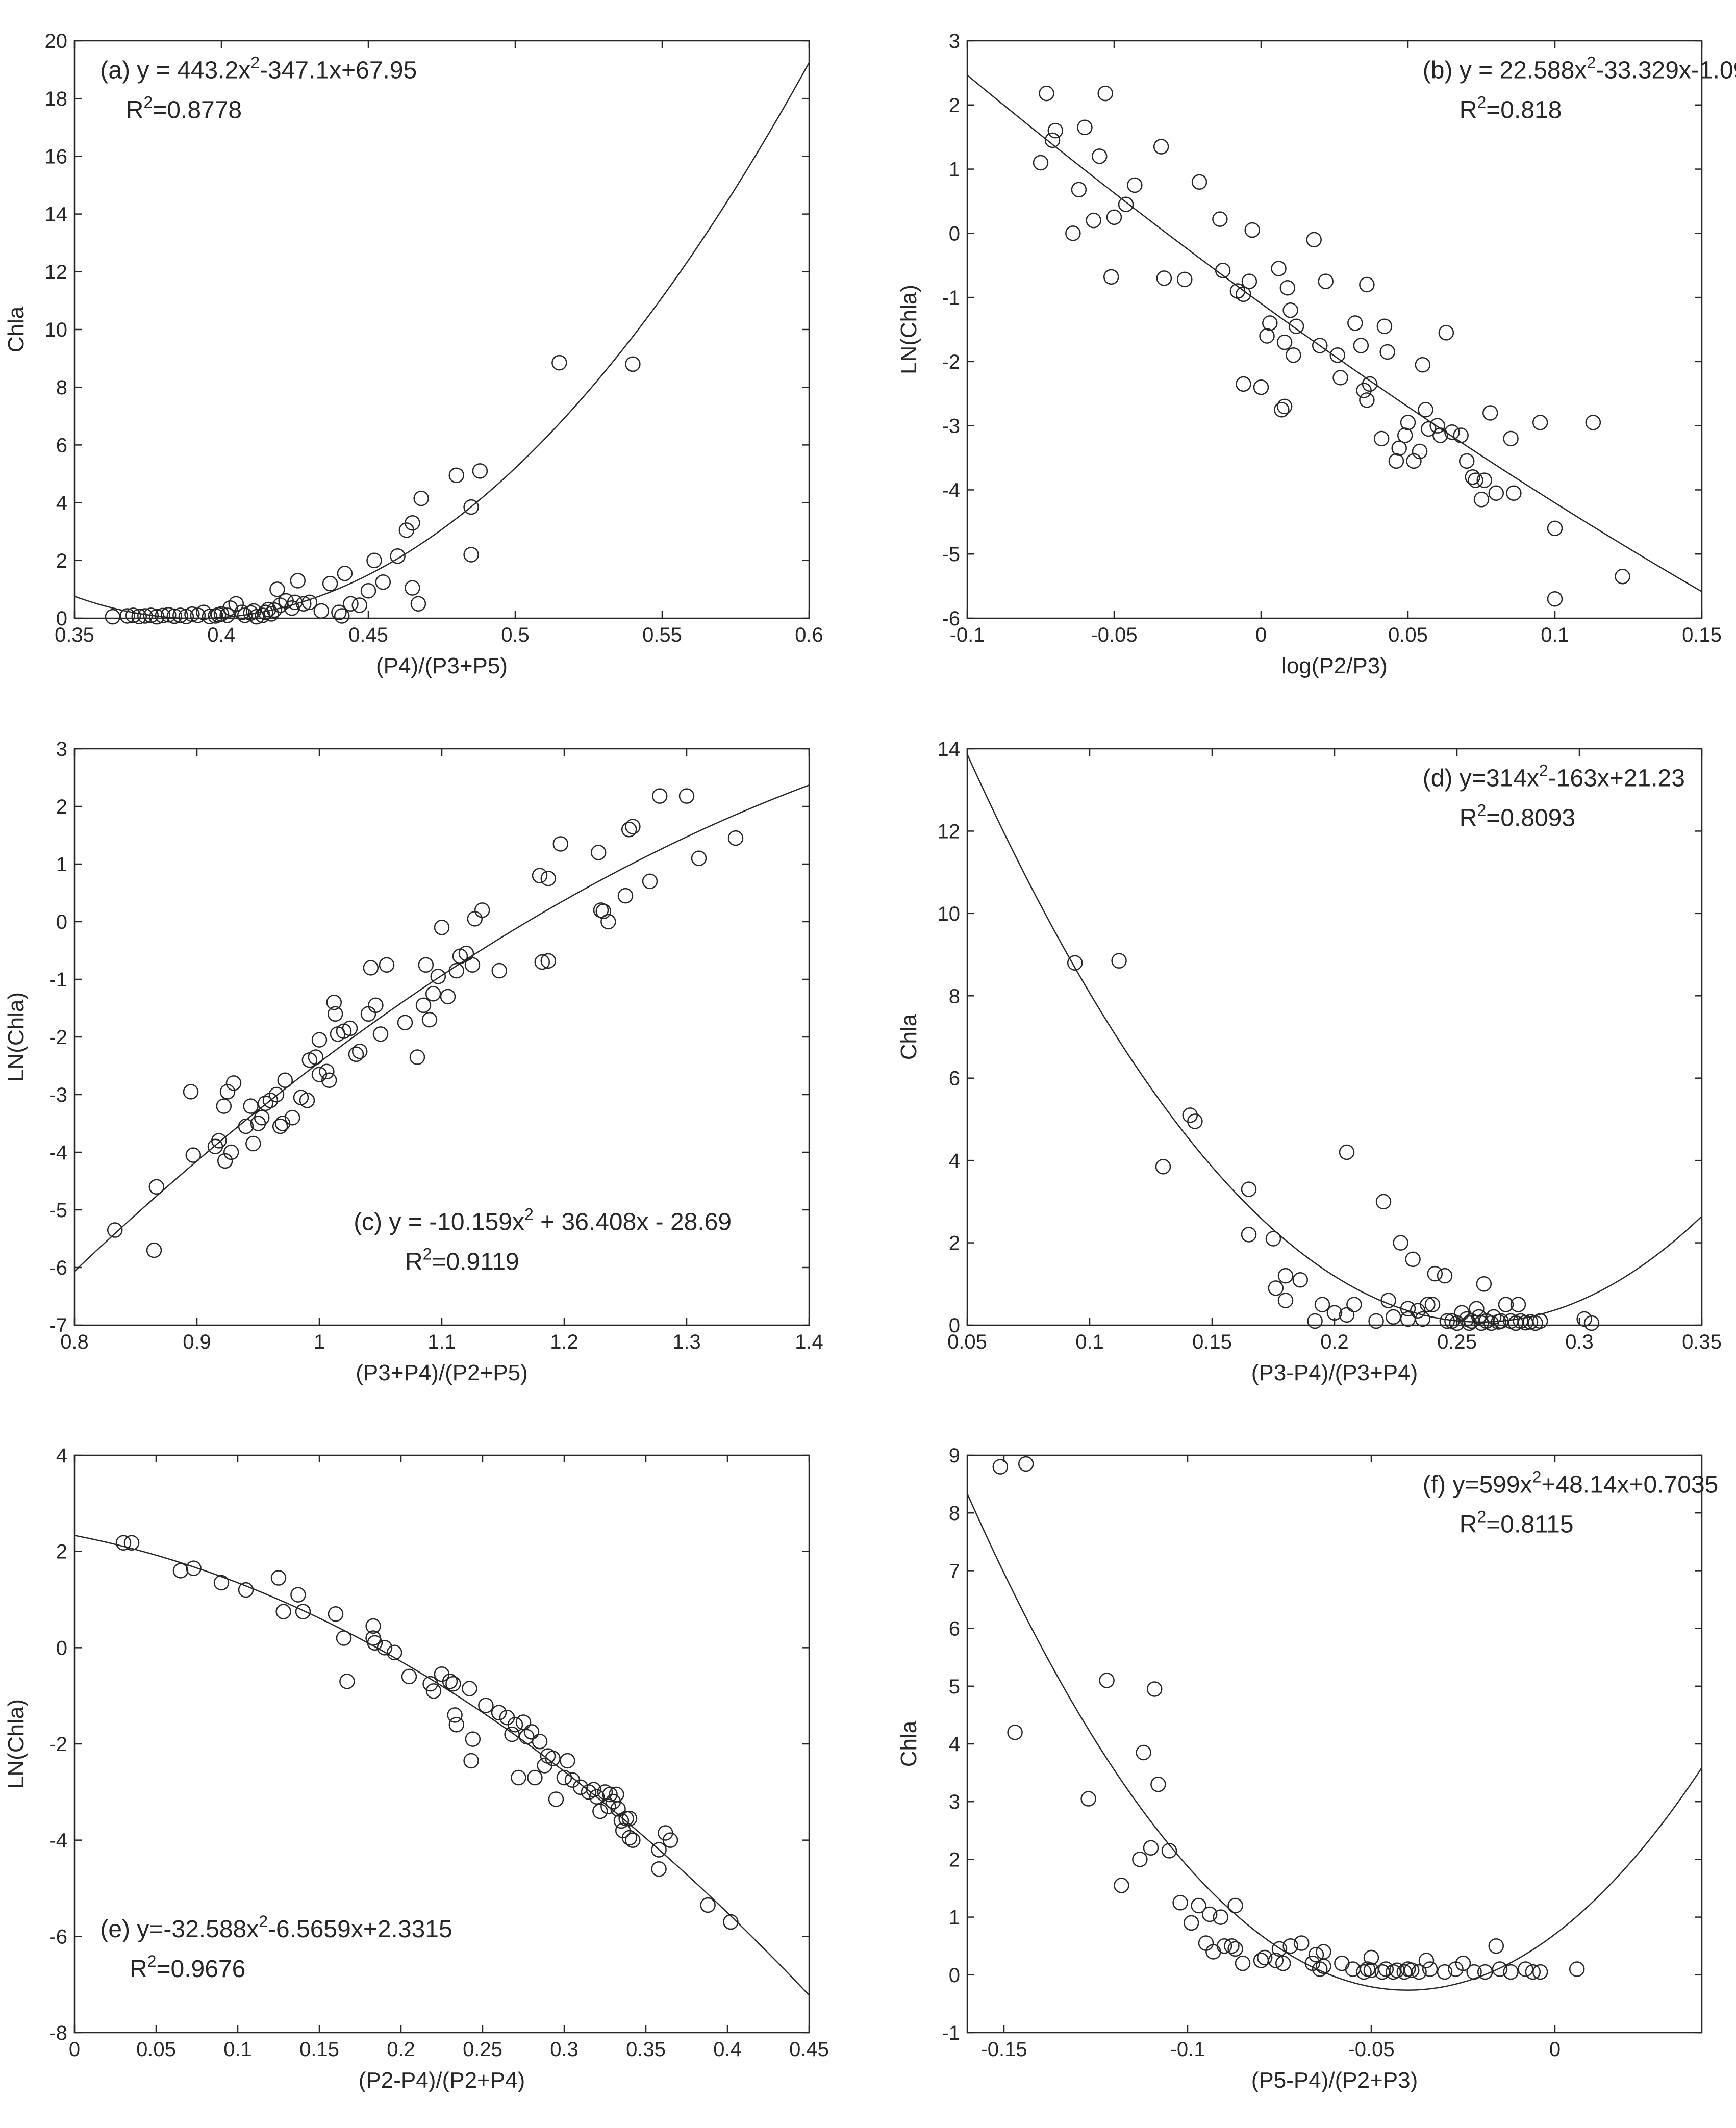 This screenshot has height=2128, width=1736. What do you see at coordinates (56, 156) in the screenshot?
I see `y-tick-label: 16` at bounding box center [56, 156].